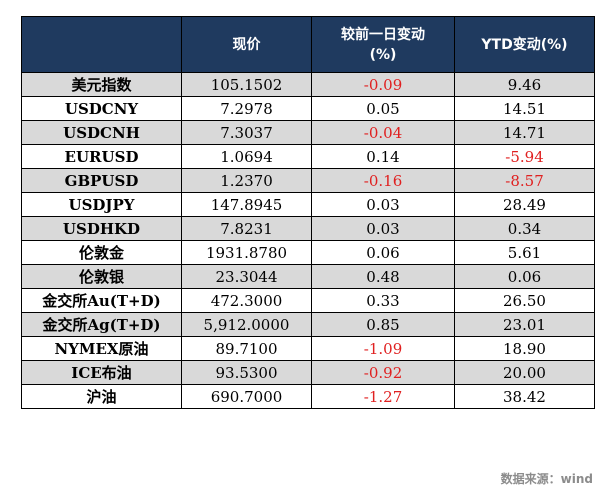  Describe the element at coordinates (246, 252) in the screenshot. I see `cell-price: 1931.8780` at that location.